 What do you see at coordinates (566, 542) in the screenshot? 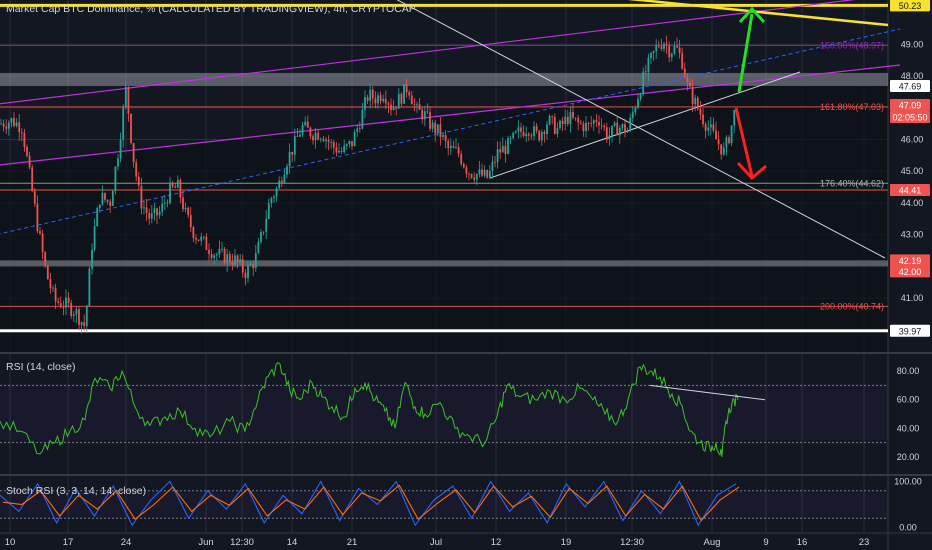
I see `x-tick-9: 19` at bounding box center [566, 542].